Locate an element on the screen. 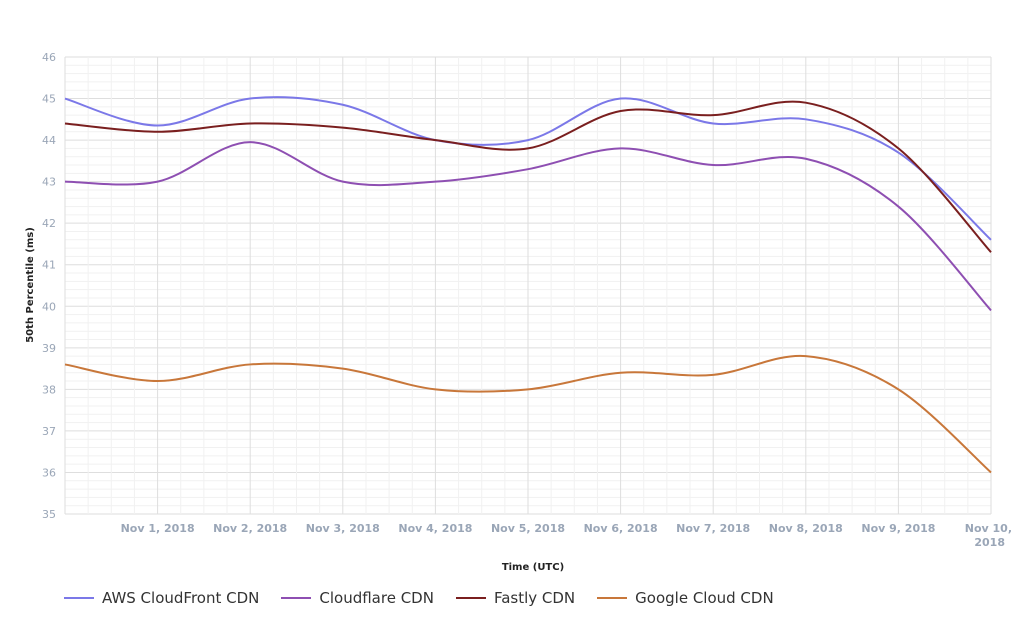 The image size is (1024, 626). y-tick-label: 39 is located at coordinates (49, 348).